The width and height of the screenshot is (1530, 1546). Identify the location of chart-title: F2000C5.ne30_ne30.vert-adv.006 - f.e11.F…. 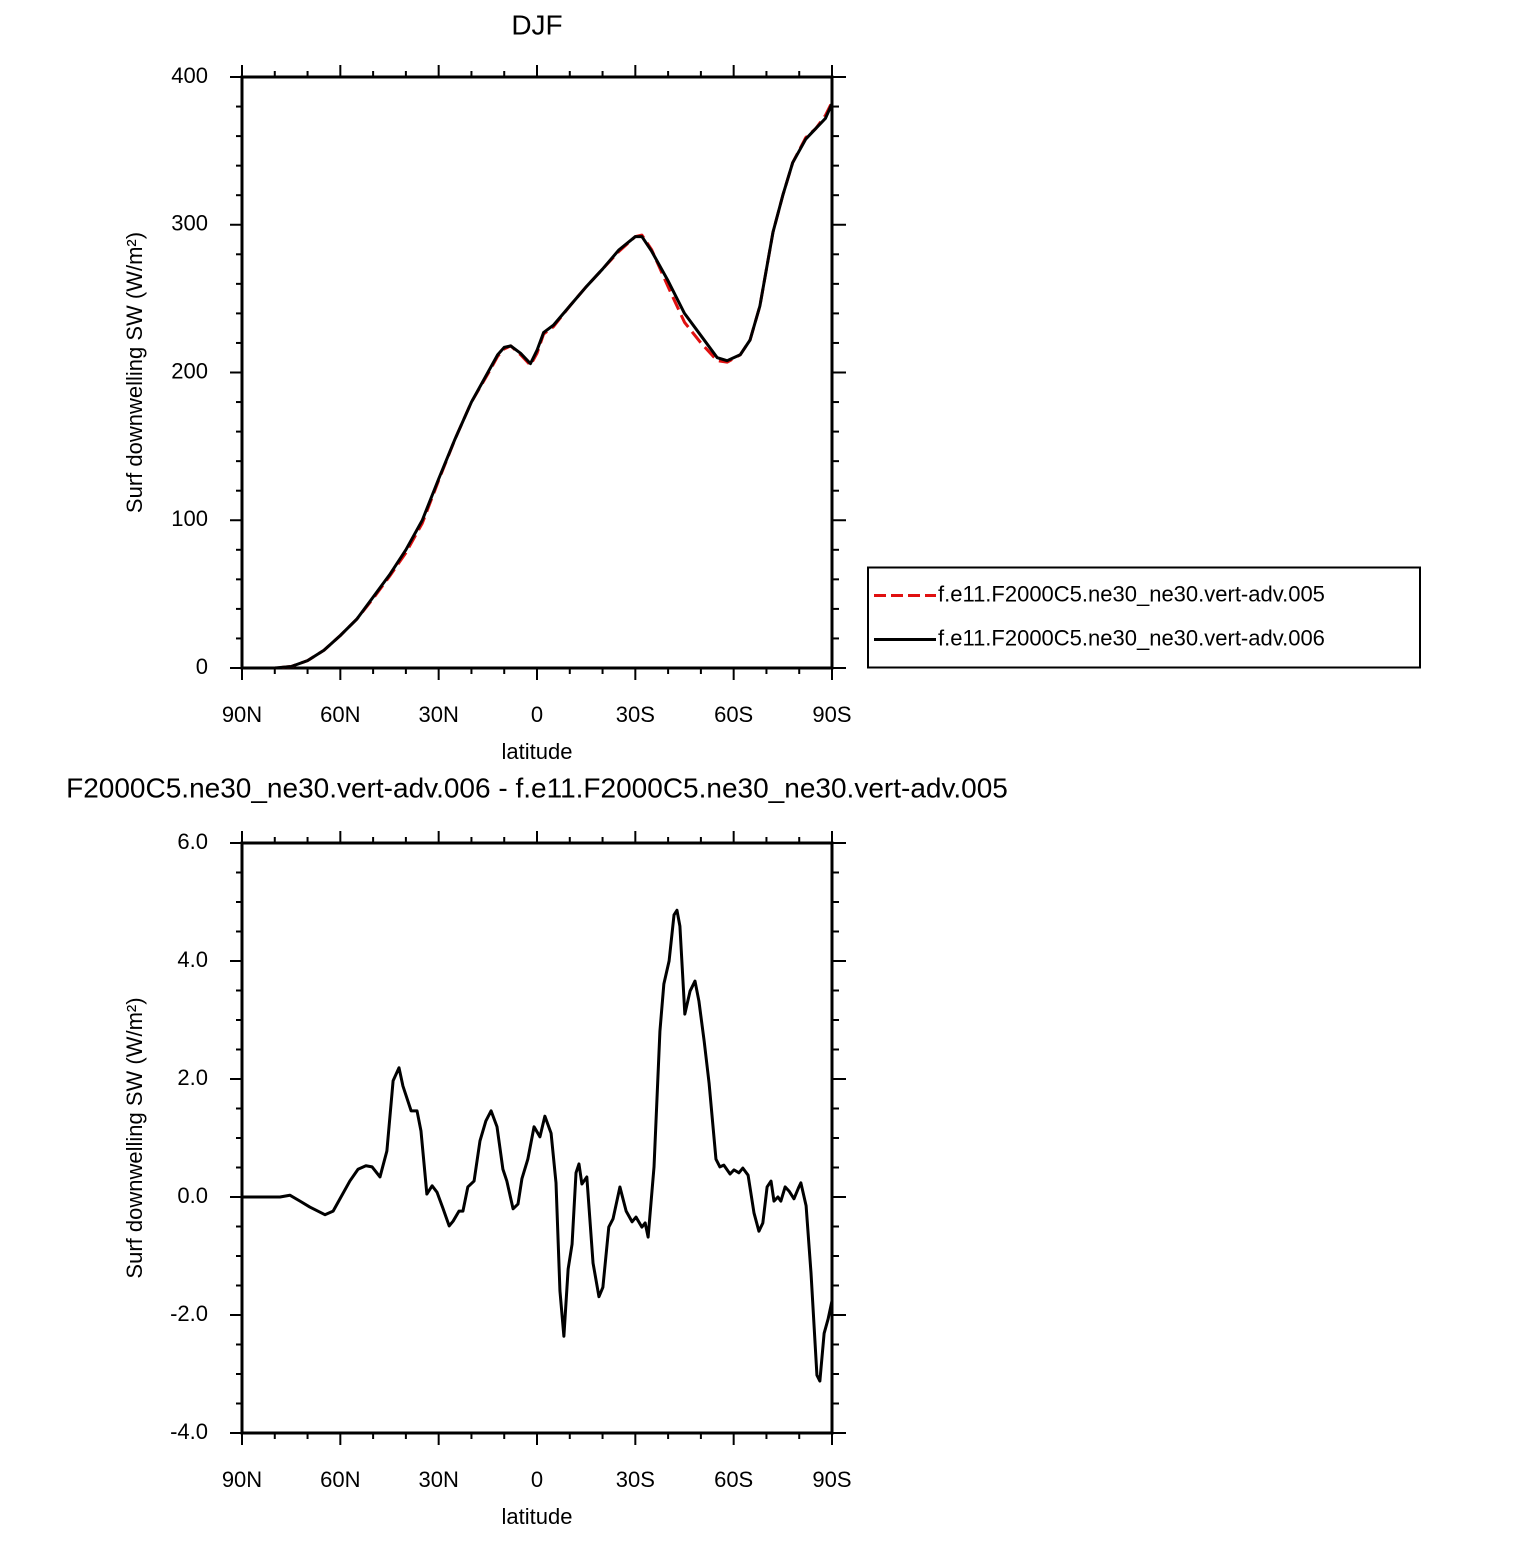
(537, 787).